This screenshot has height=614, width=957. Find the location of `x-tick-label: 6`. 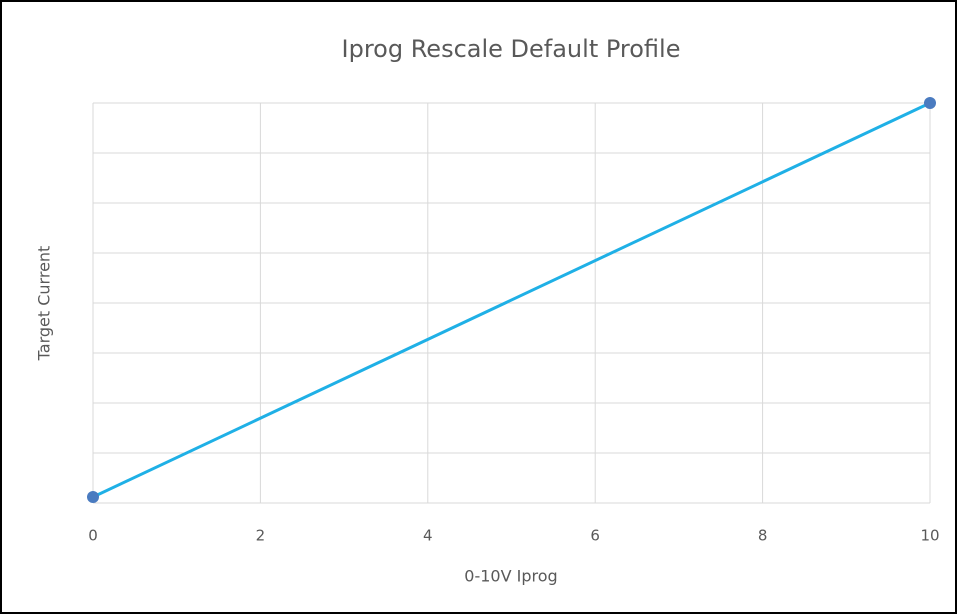

x-tick-label: 6 is located at coordinates (595, 536).